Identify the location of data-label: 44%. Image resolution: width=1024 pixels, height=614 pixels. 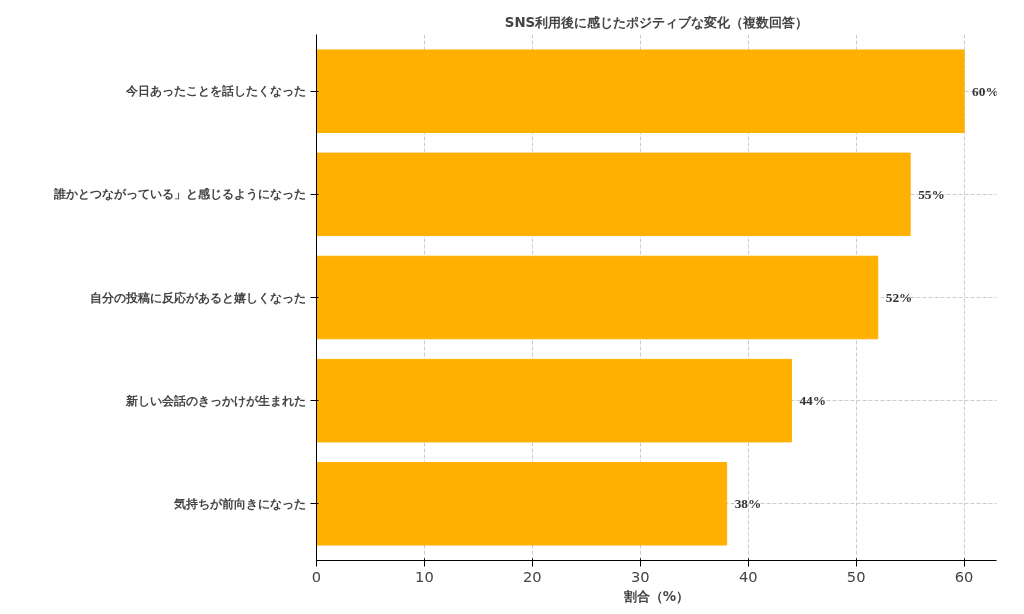
(813, 401).